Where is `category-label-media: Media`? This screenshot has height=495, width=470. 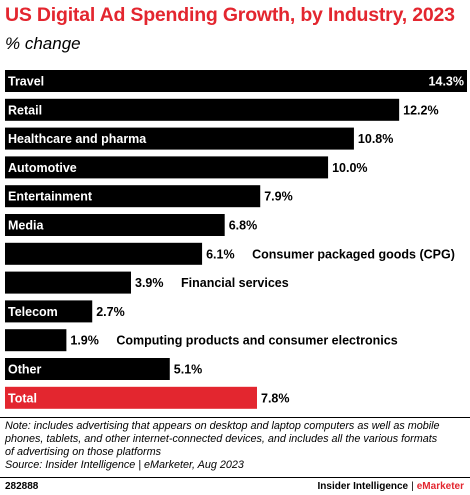 category-label-media: Media is located at coordinates (26, 226).